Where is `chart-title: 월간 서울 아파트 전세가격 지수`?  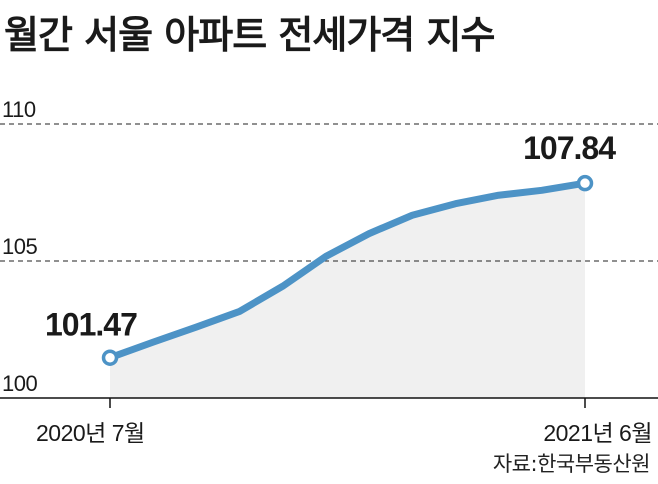 chart-title: 월간 서울 아파트 전세가격 지수 is located at coordinates (249, 35).